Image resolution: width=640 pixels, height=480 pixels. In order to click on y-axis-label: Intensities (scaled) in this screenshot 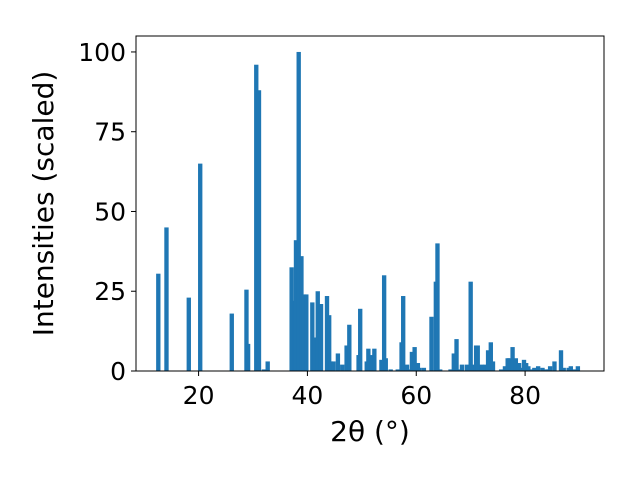, I will do `click(43, 204)`.